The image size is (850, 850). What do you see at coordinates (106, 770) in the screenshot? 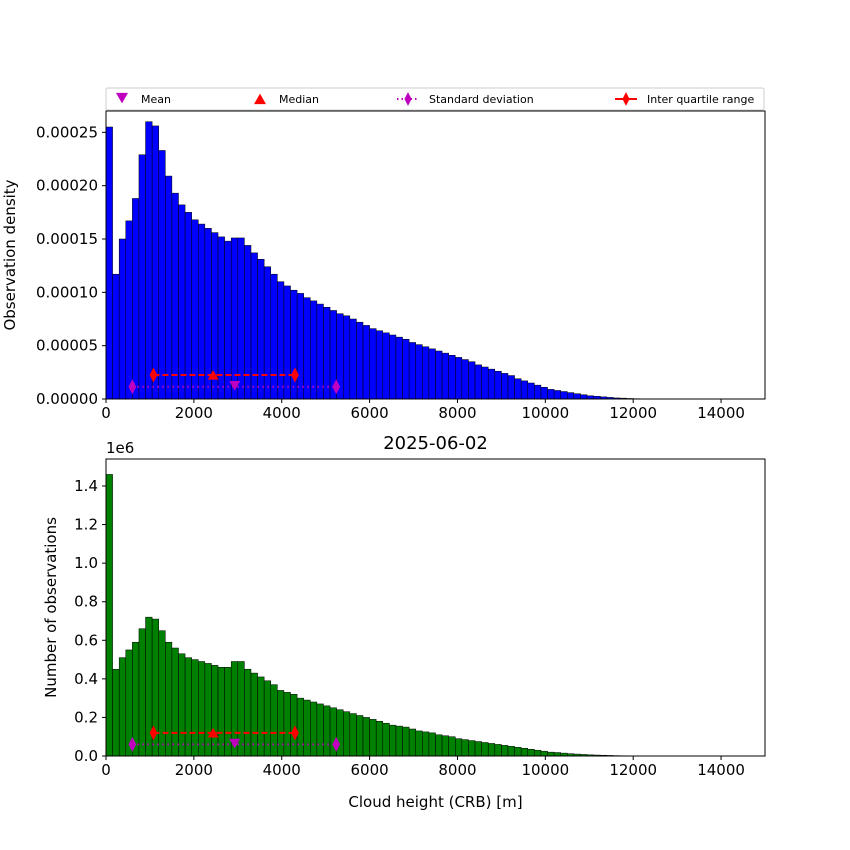
I see `x-tick-label: 0` at bounding box center [106, 770].